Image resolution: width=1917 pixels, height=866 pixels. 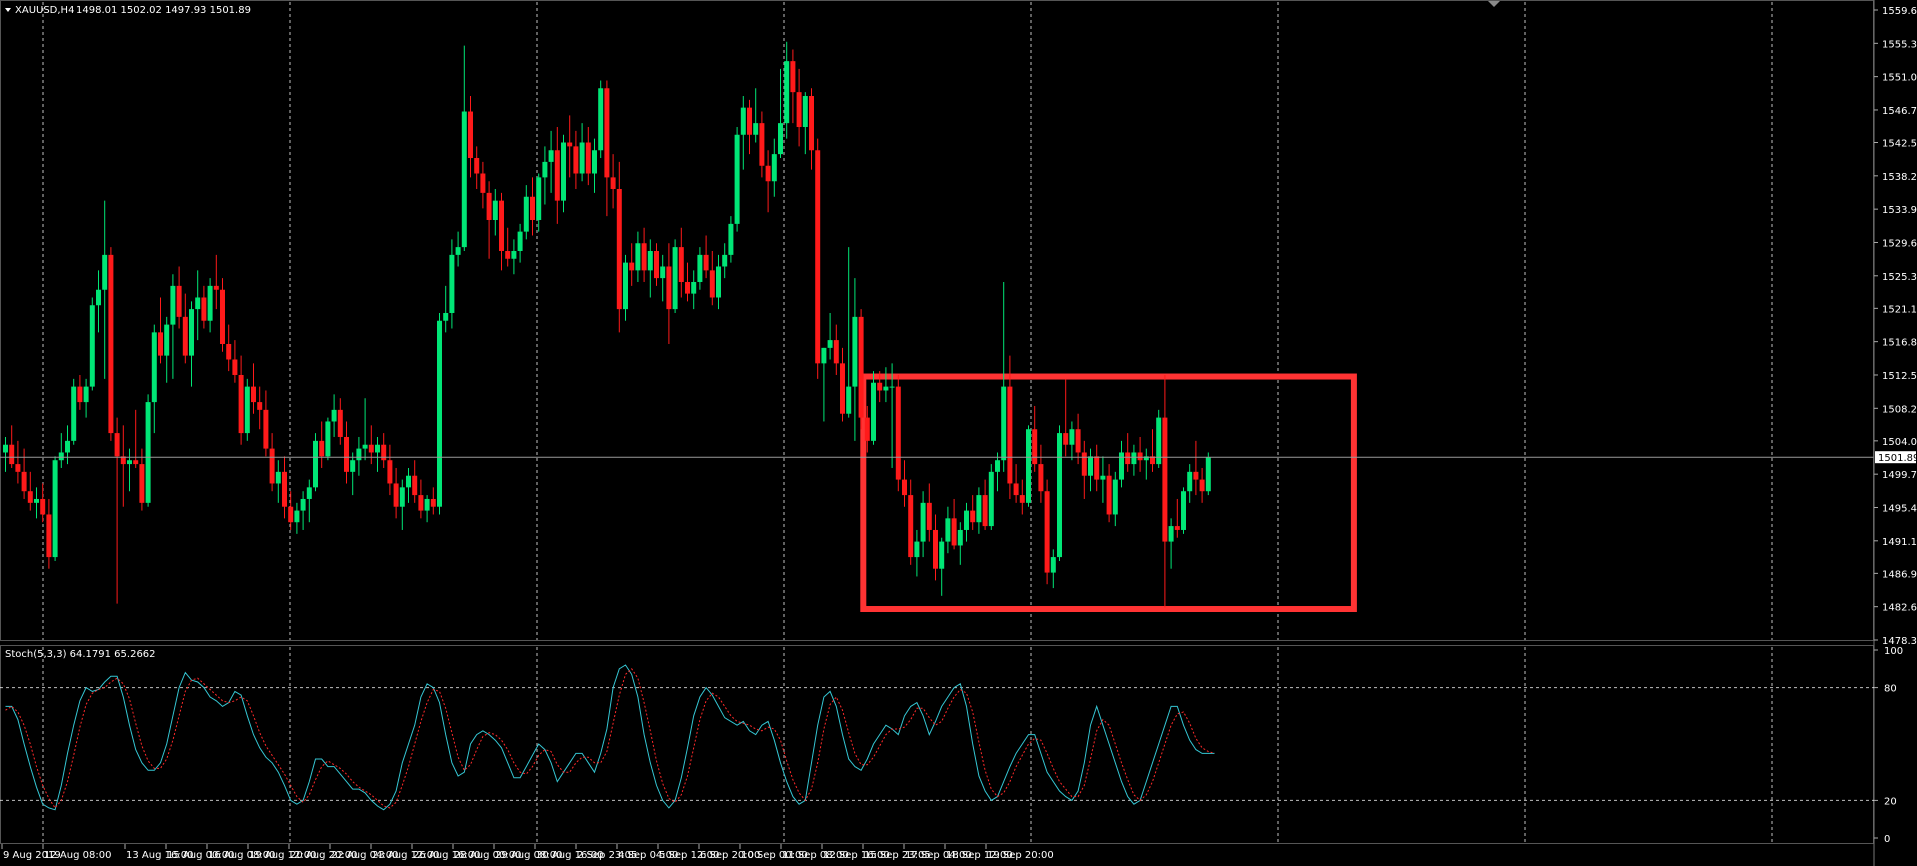 I want to click on price-tick-label: 1499.70, so click(x=1899, y=475).